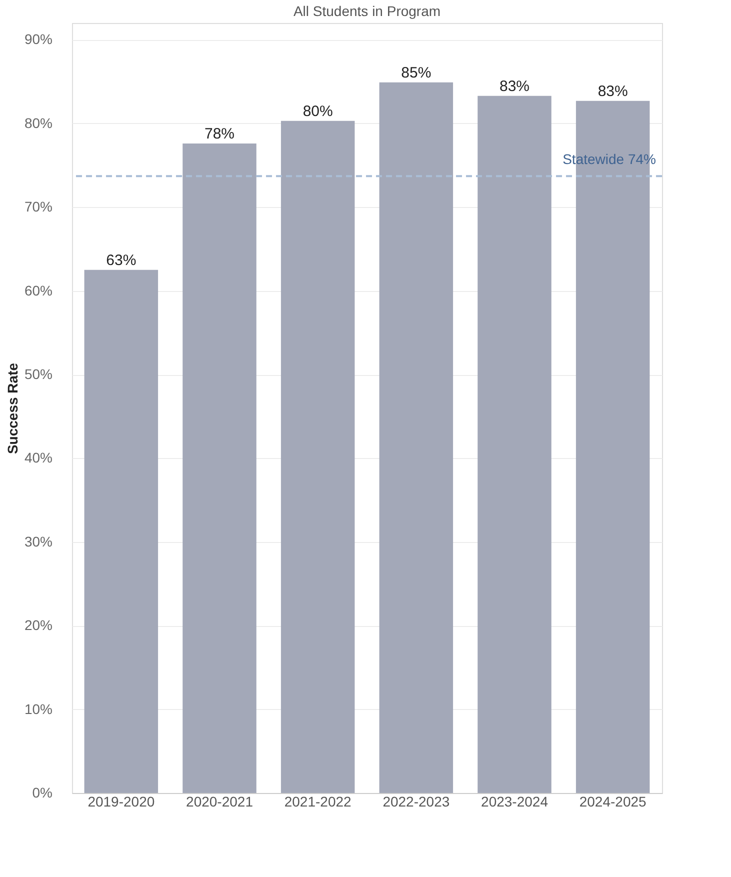  I want to click on y-tick-label: 30%, so click(38, 541).